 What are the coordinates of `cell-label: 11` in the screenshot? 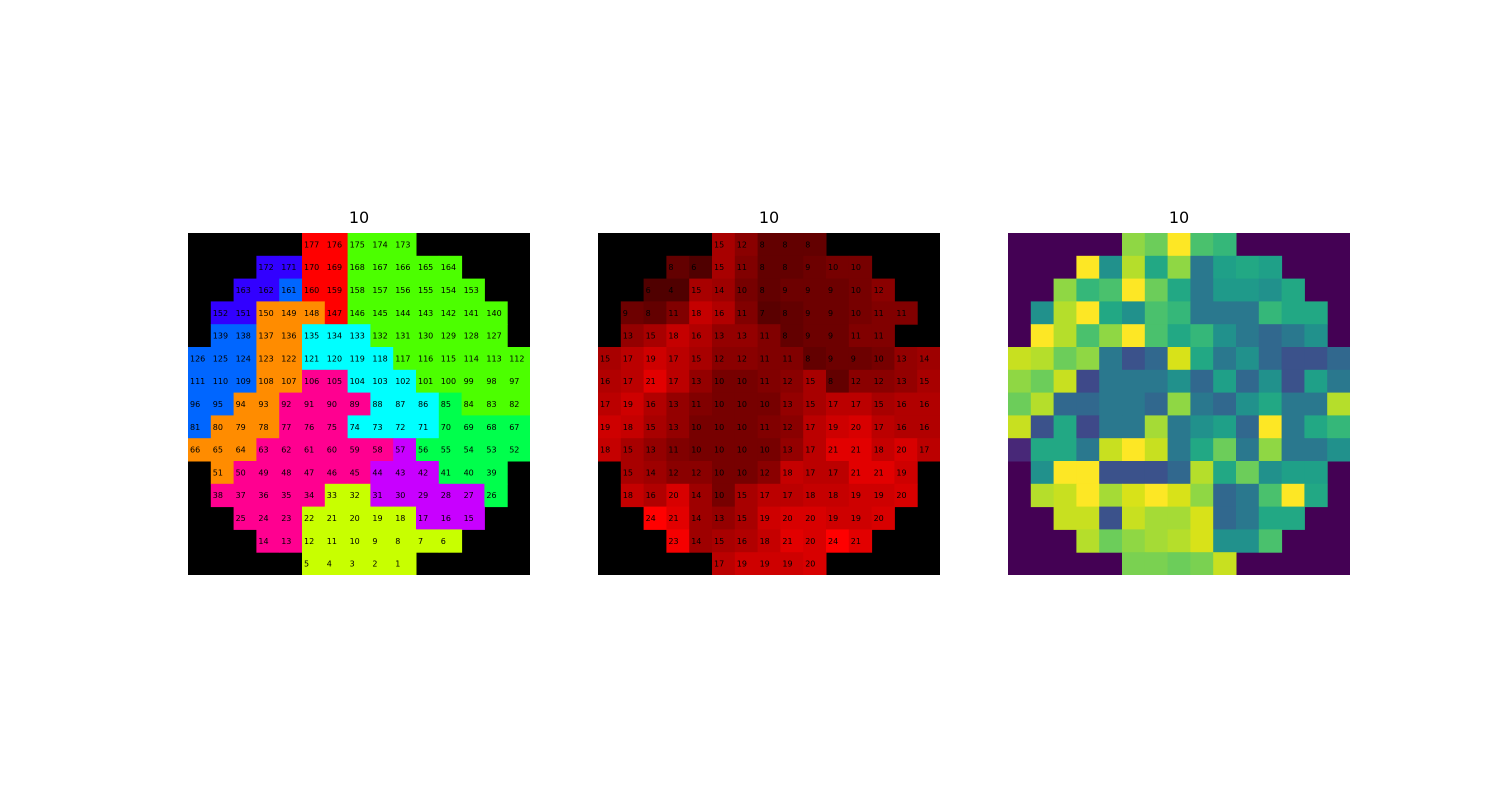 It's located at (742, 313).